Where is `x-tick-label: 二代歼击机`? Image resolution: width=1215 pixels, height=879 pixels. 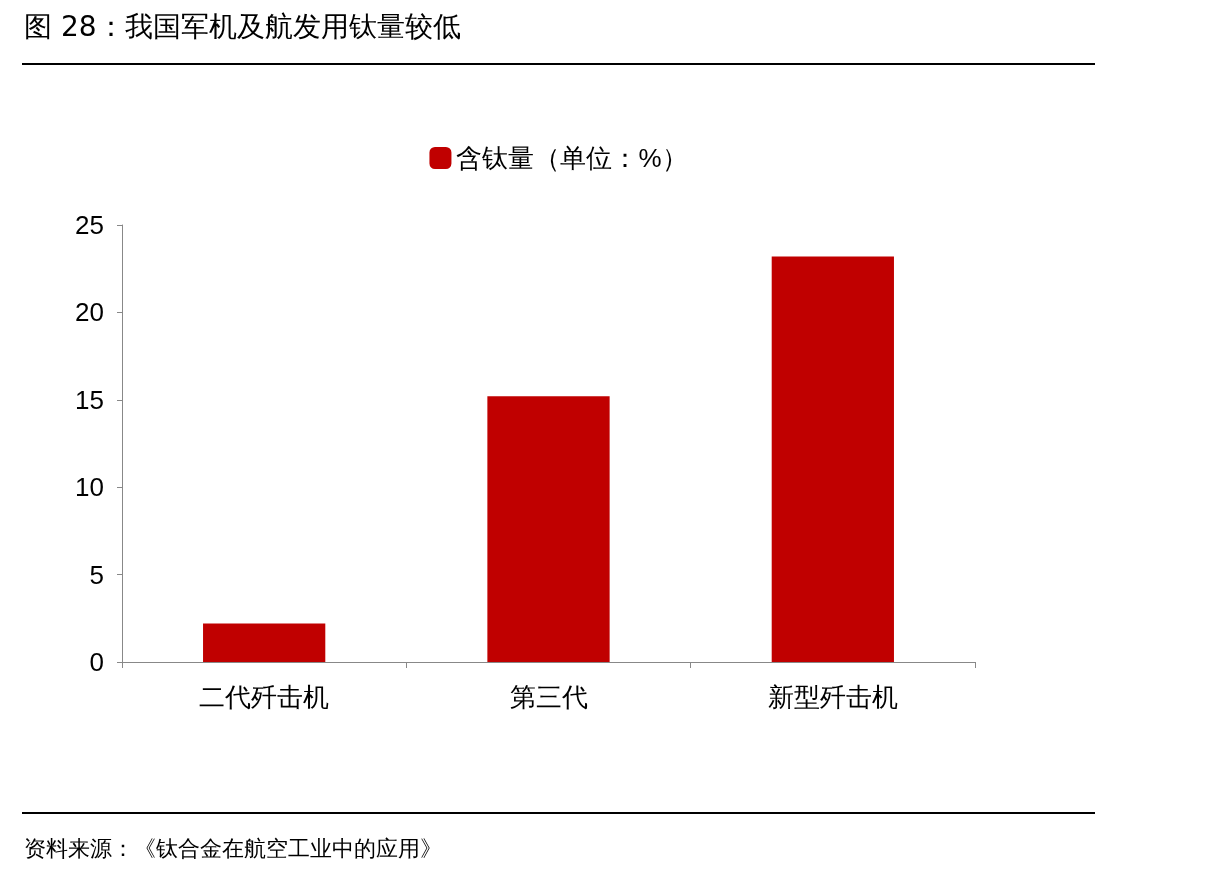 x-tick-label: 二代歼击机 is located at coordinates (264, 697).